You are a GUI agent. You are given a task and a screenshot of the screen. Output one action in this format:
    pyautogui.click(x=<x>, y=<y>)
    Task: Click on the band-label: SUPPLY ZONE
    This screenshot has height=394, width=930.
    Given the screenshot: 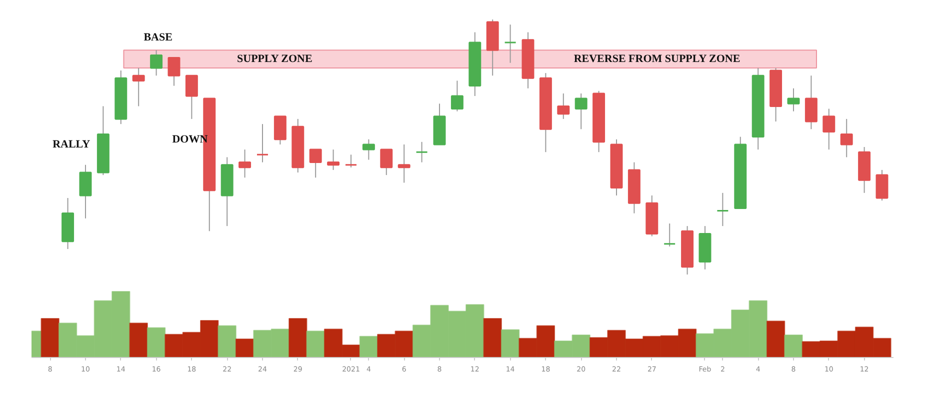 What is the action you would take?
    pyautogui.click(x=274, y=59)
    